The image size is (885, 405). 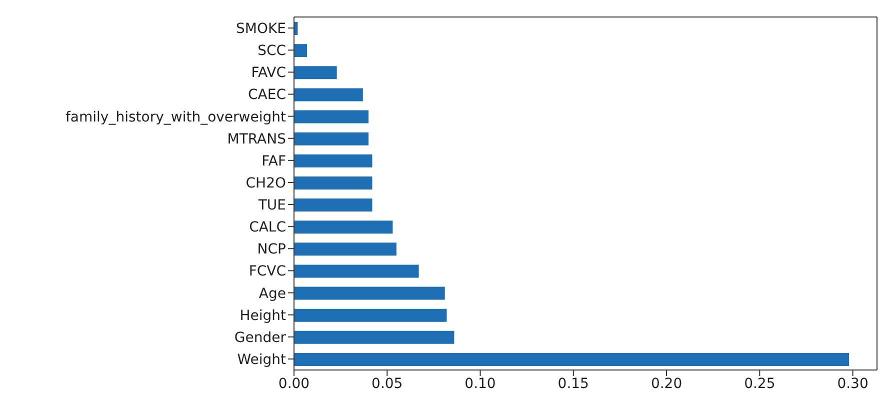 What do you see at coordinates (271, 250) in the screenshot?
I see `y-tick-label: NCP` at bounding box center [271, 250].